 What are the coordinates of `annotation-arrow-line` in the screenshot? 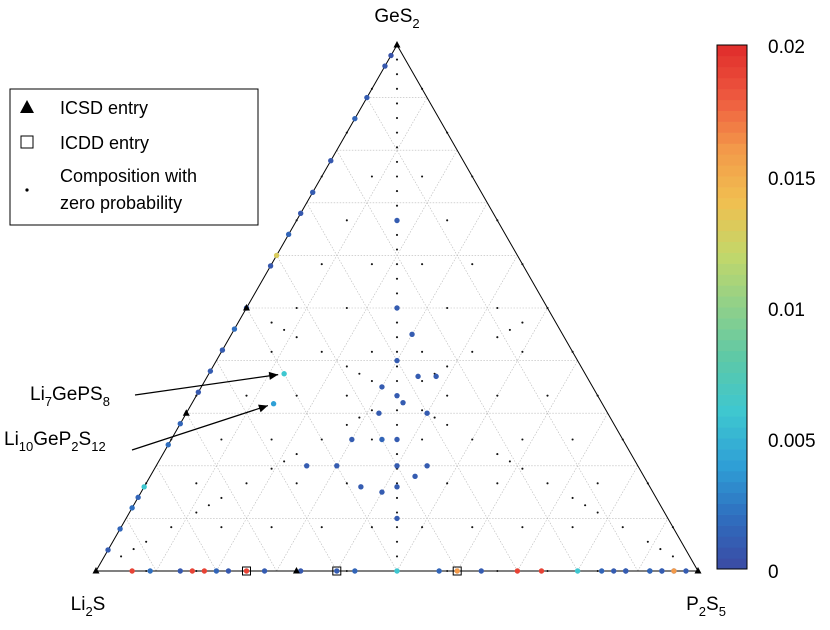 It's located at (206, 385).